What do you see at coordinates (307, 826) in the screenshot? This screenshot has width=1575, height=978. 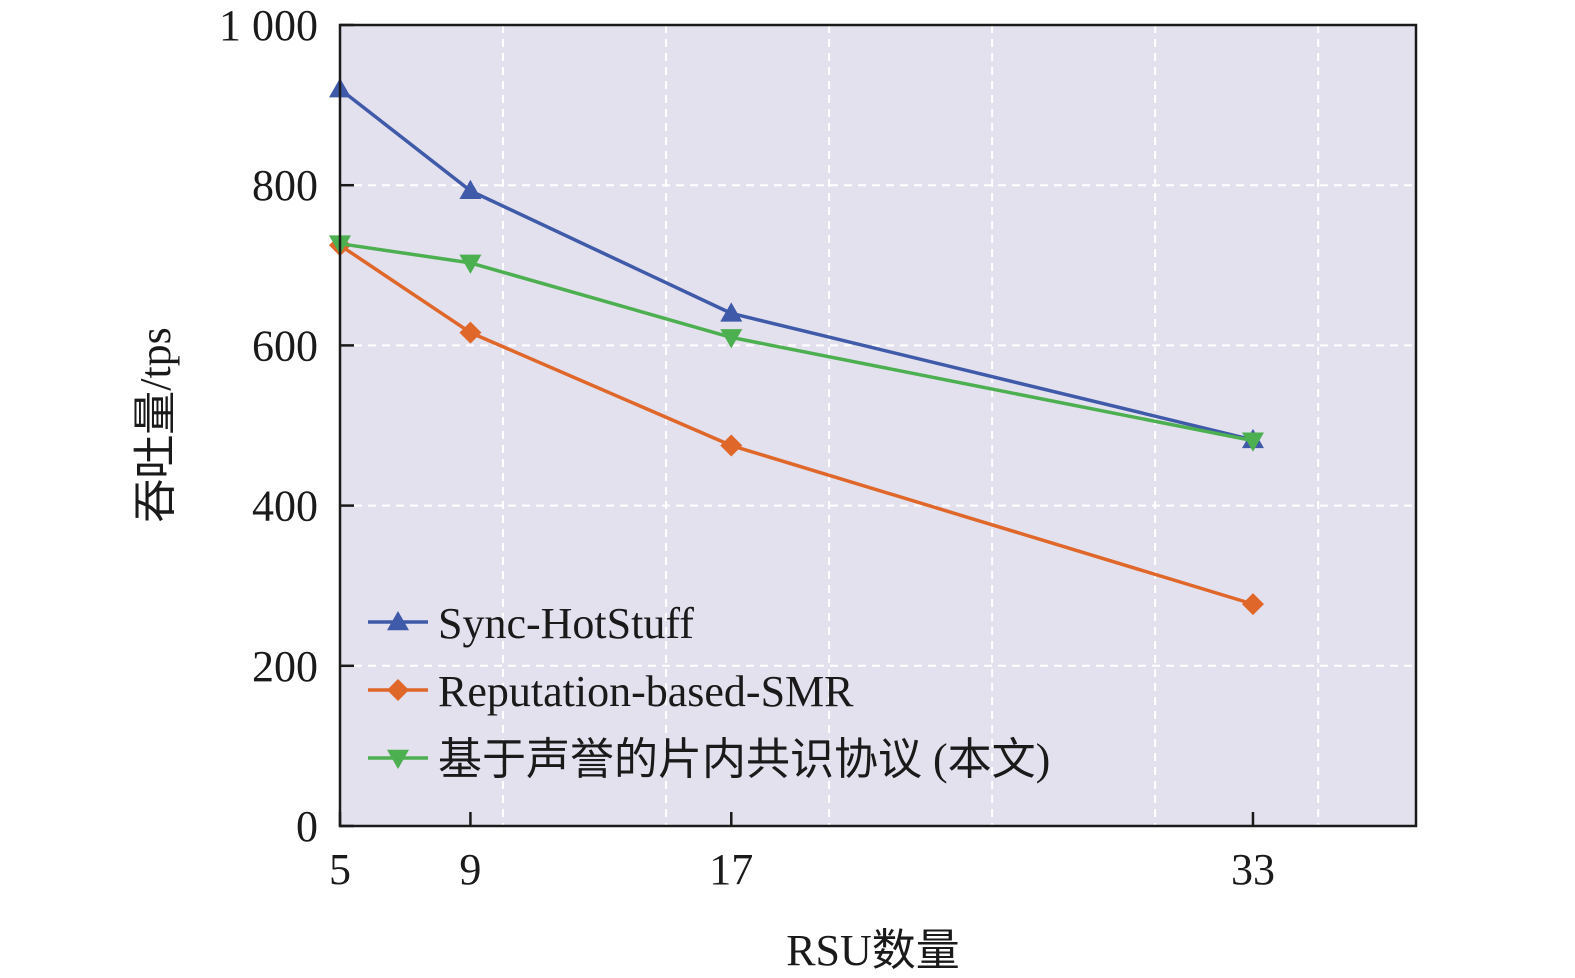 I see `y-tick-label: 0` at bounding box center [307, 826].